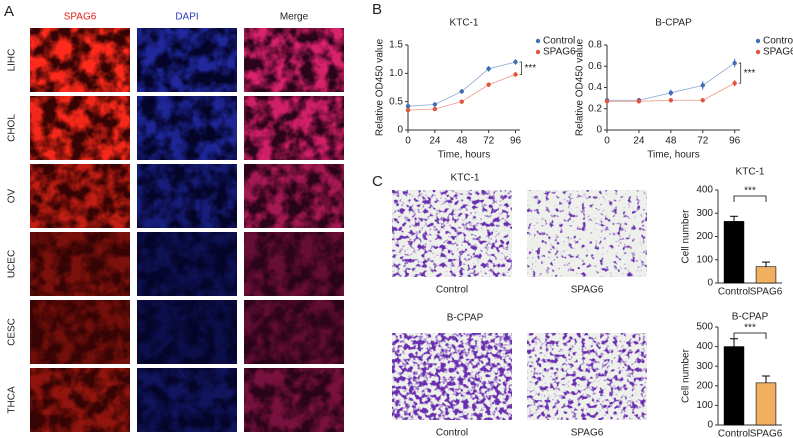 The height and width of the screenshot is (438, 793). I want to click on panel-label: C, so click(377, 181).